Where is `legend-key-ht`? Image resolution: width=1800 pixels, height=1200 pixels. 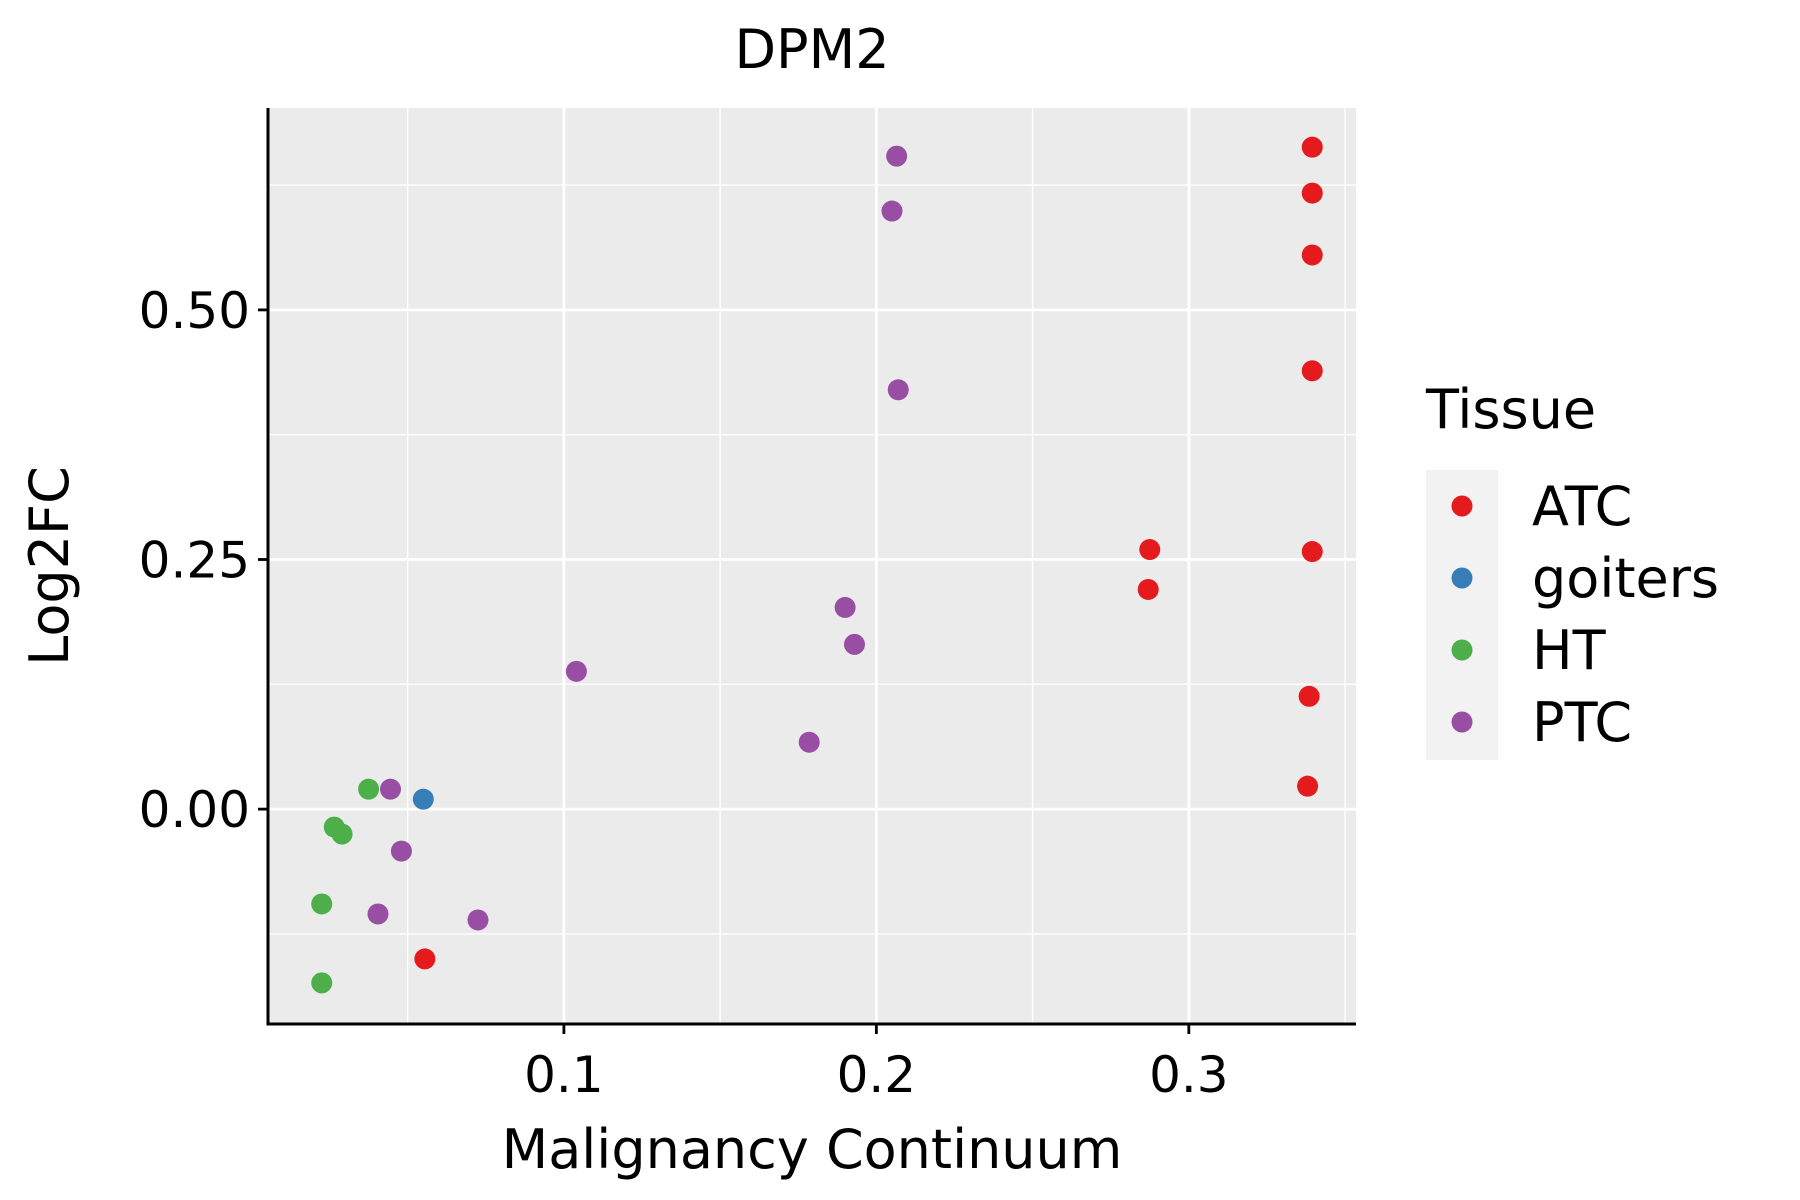 legend-key-ht is located at coordinates (1462, 650).